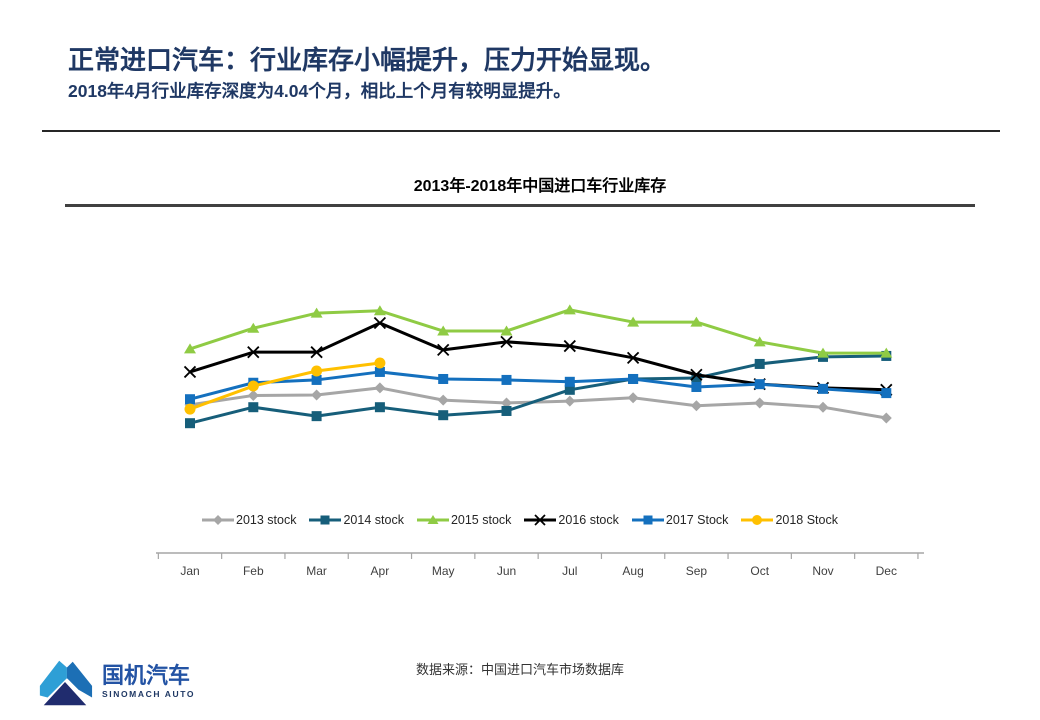 The width and height of the screenshot is (1040, 720). Describe the element at coordinates (569, 571) in the screenshot. I see `x-axis-label-jul: Jul` at that location.